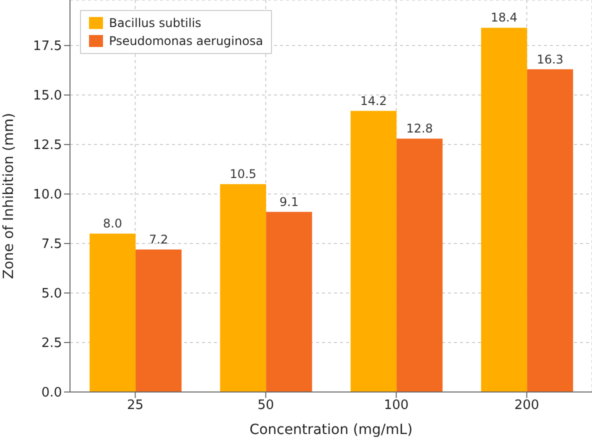 Image resolution: width=592 pixels, height=448 pixels. I want to click on data-label: 10.5, so click(243, 174).